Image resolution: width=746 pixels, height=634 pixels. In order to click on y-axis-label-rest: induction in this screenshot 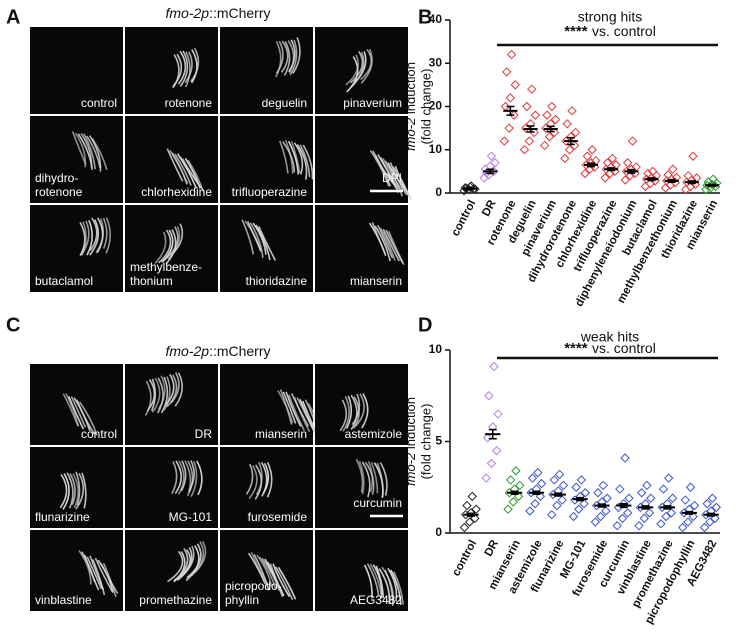, I will do `click(410, 423)`.